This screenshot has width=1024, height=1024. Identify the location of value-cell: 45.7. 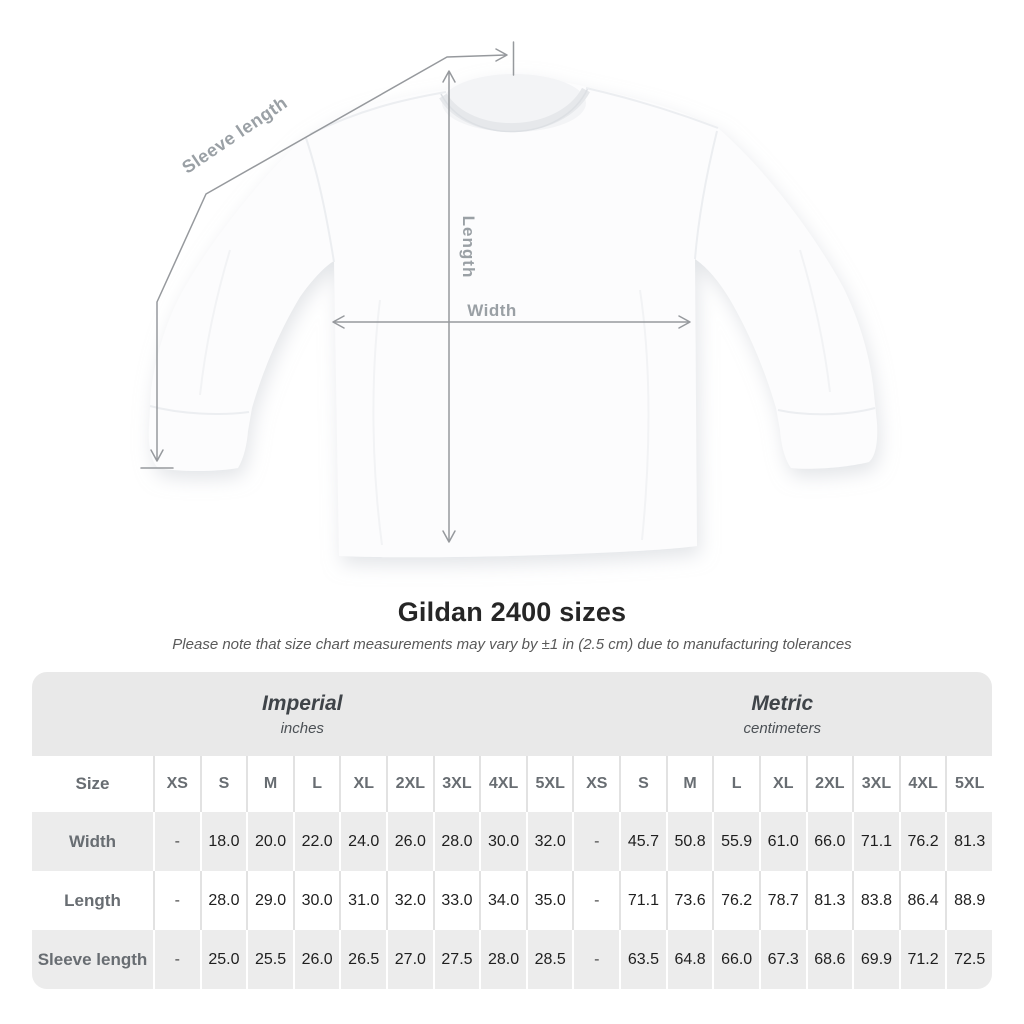
(642, 841).